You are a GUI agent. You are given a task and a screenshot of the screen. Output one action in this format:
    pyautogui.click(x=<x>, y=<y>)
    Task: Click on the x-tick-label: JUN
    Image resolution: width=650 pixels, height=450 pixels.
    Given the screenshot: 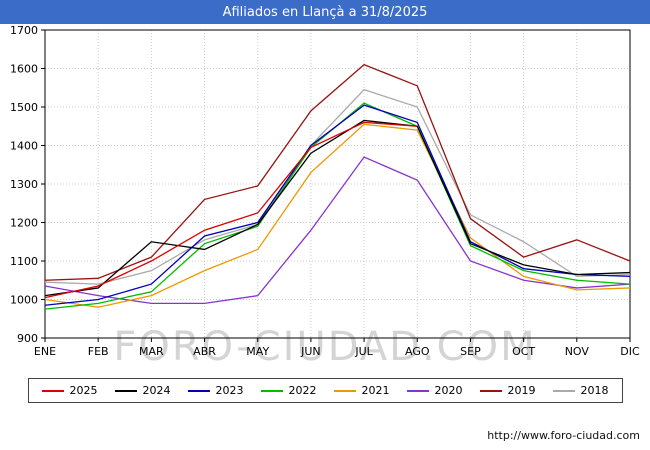 What is the action you would take?
    pyautogui.click(x=310, y=351)
    